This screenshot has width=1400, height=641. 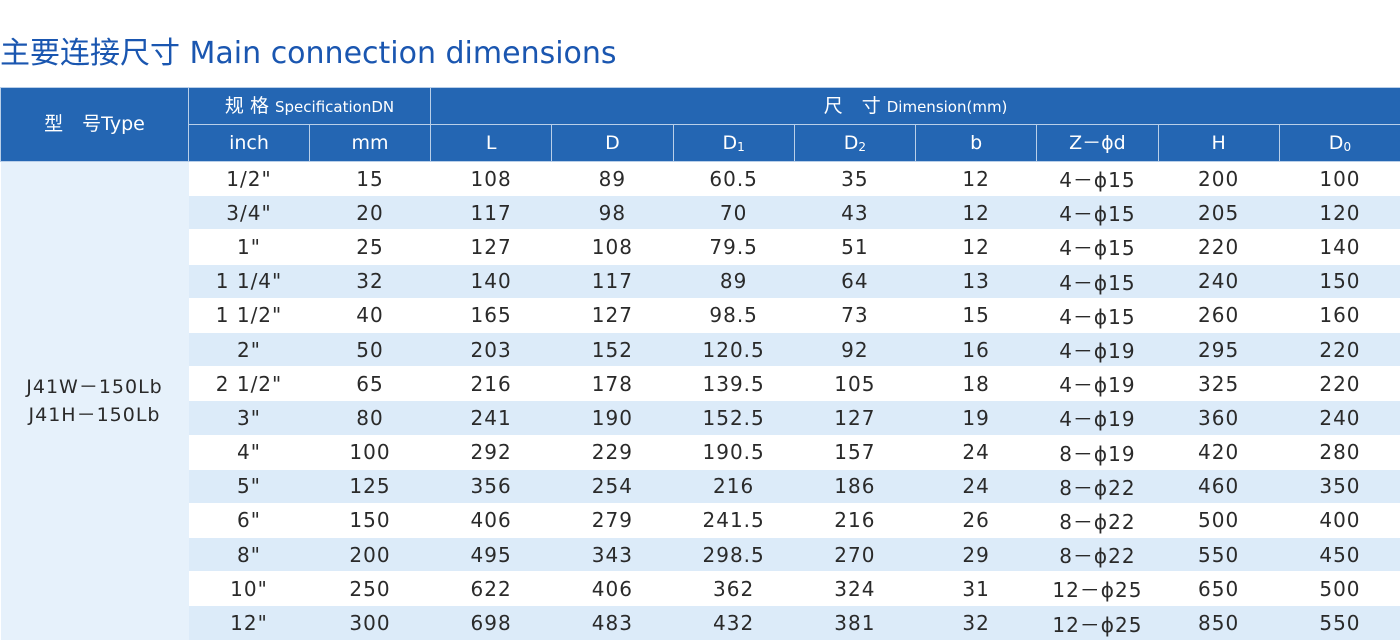 I want to click on cell-mm: 50, so click(x=370, y=349).